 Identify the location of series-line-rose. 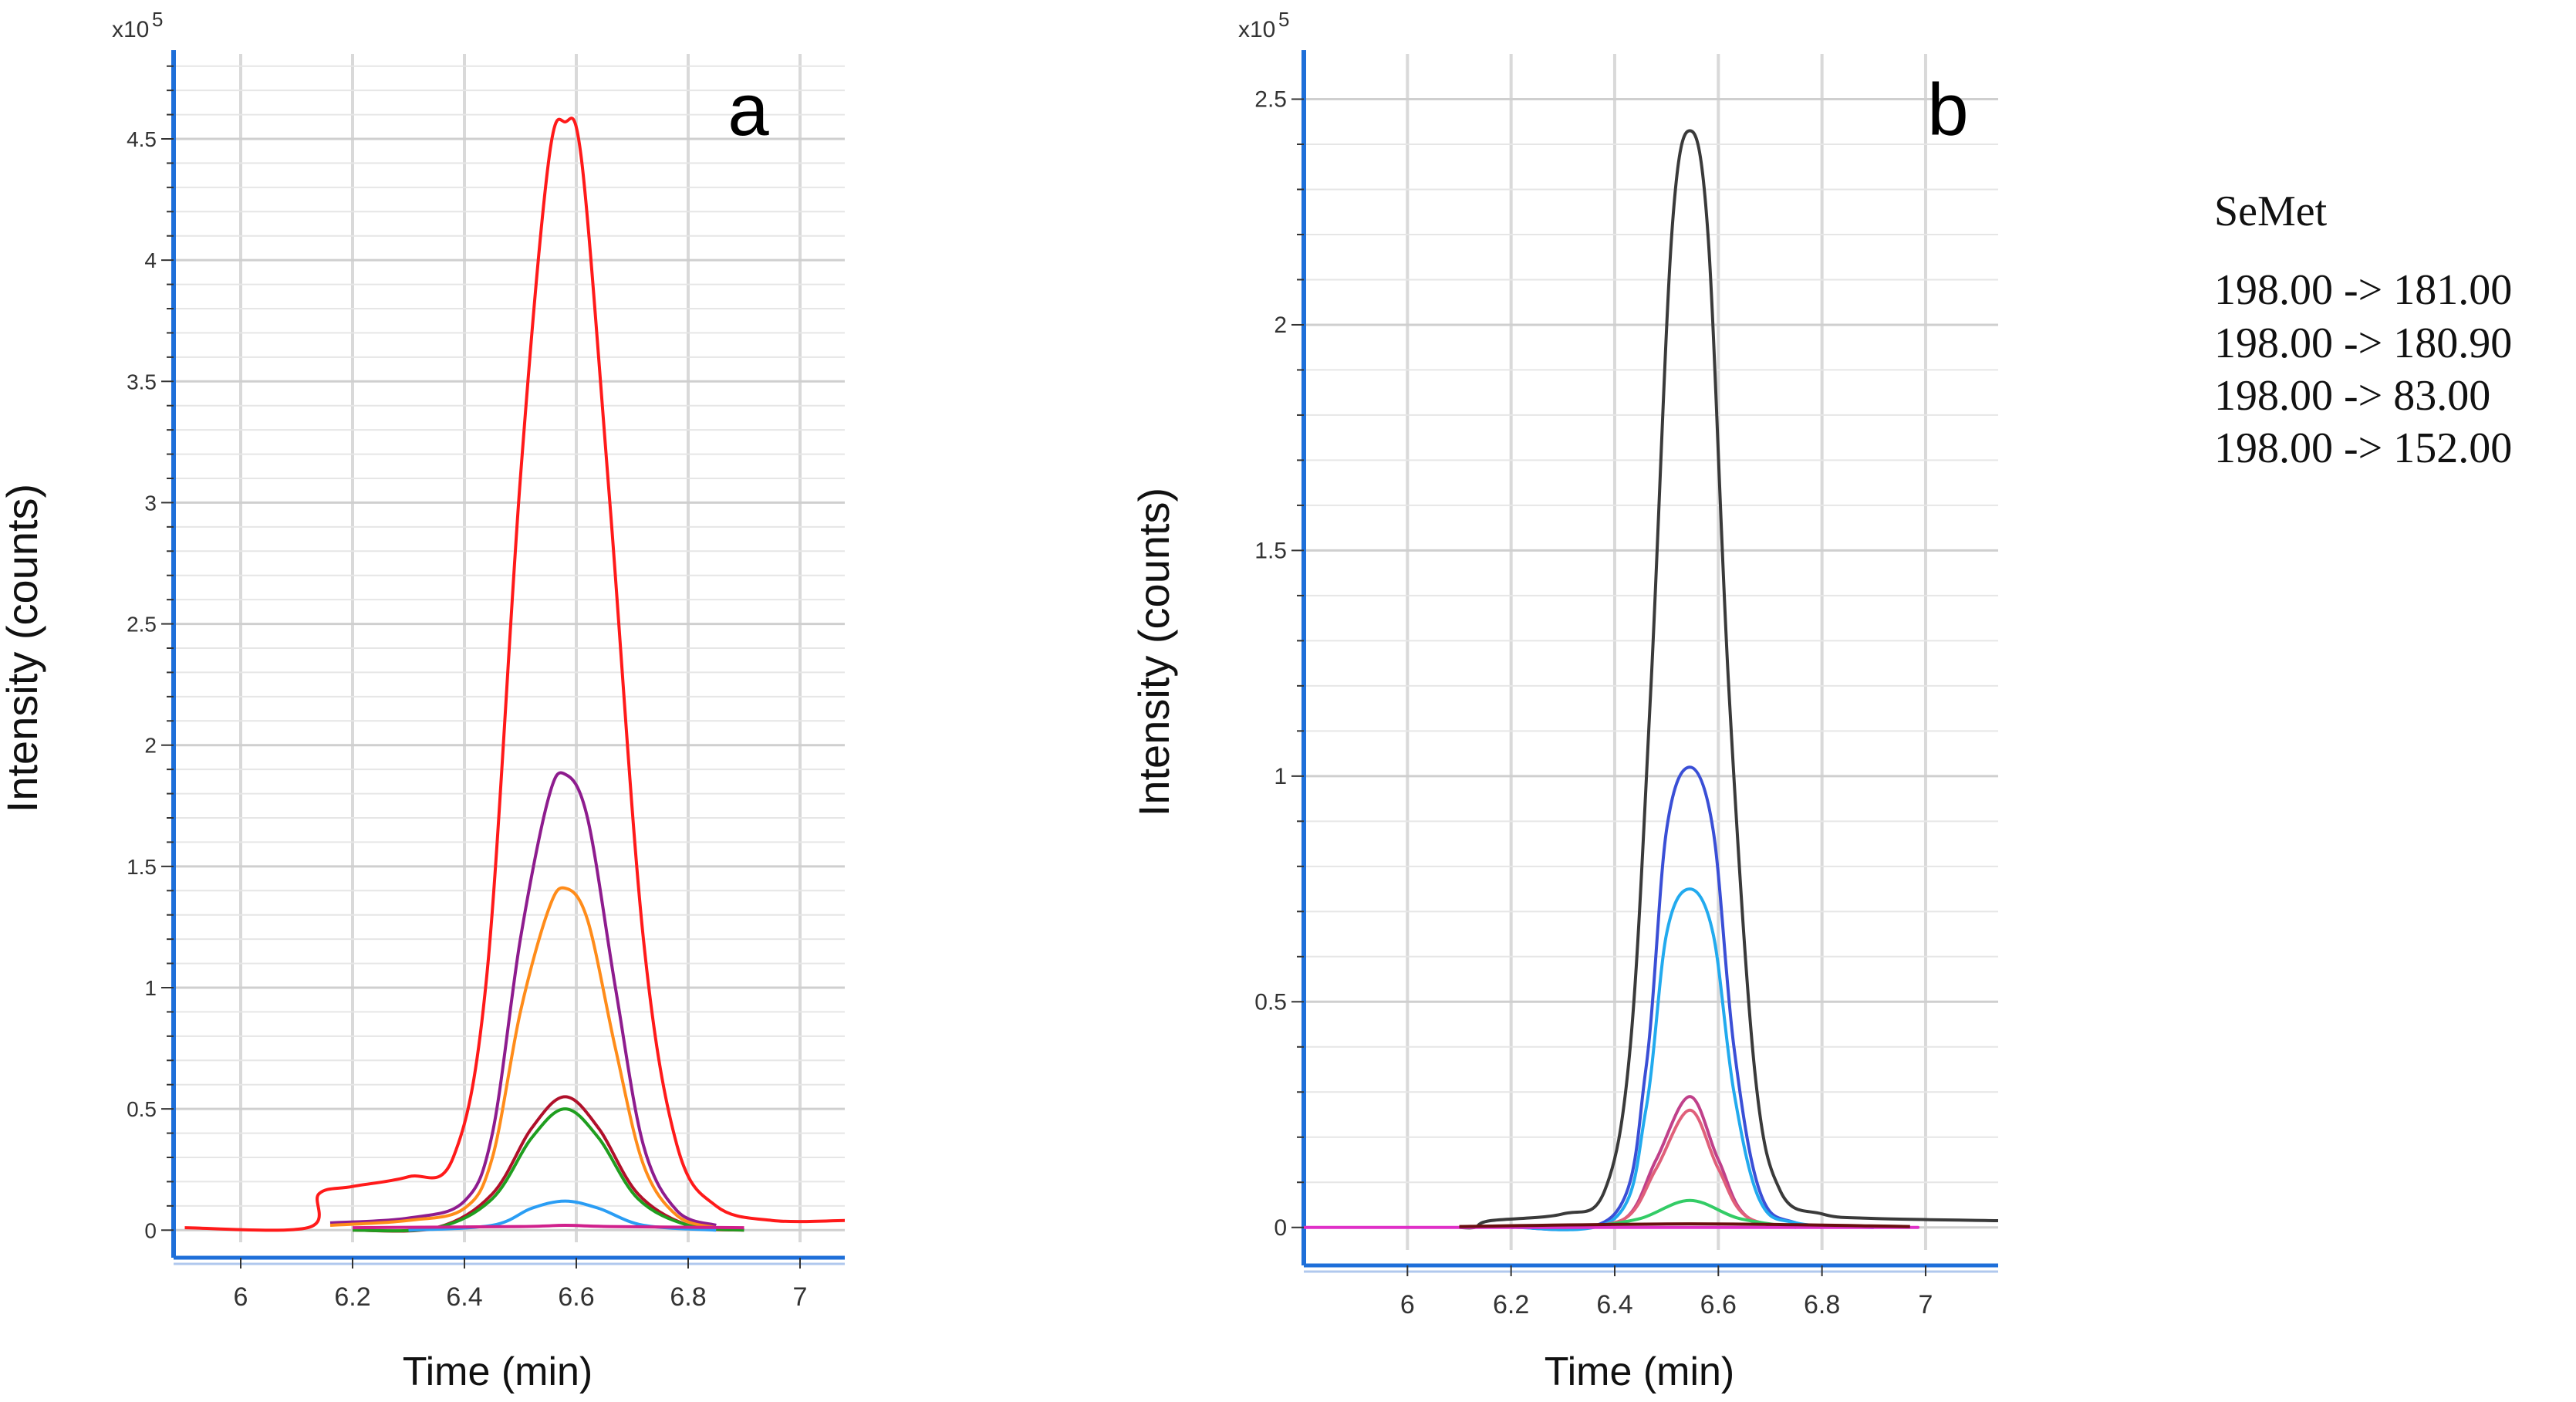
(1692, 1169).